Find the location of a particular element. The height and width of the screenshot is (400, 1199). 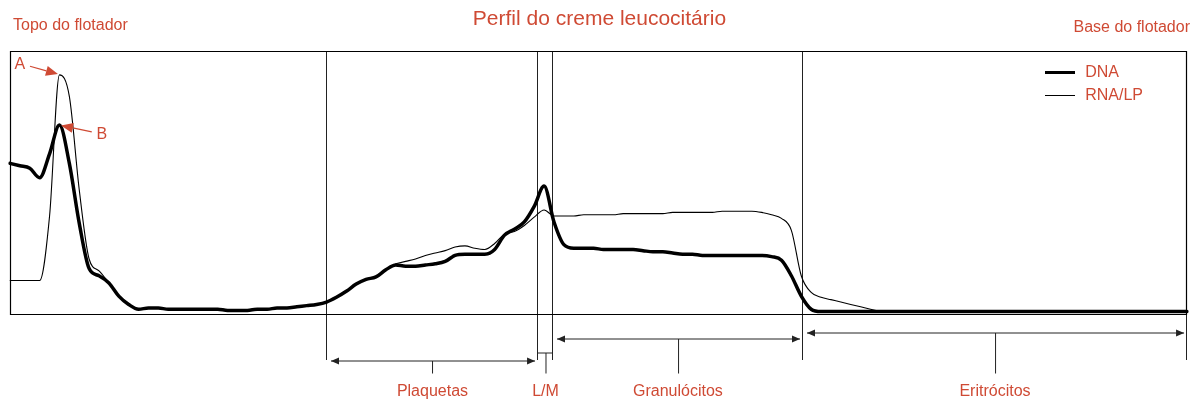

text: Granulócitos is located at coordinates (678, 391).